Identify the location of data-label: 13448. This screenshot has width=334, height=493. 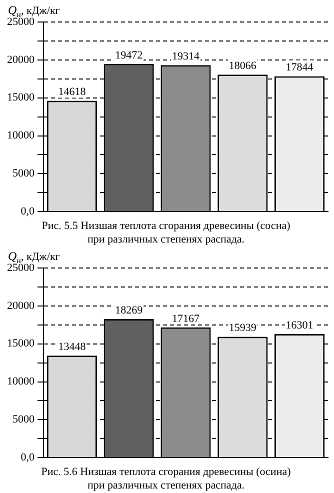
(72, 347).